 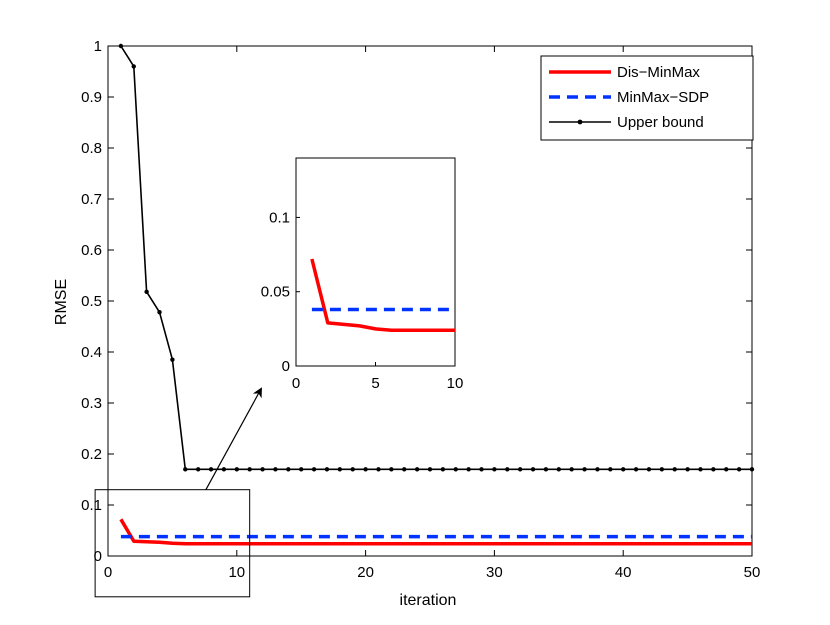 What do you see at coordinates (375, 383) in the screenshot?
I see `inset-x-tick-label: 5` at bounding box center [375, 383].